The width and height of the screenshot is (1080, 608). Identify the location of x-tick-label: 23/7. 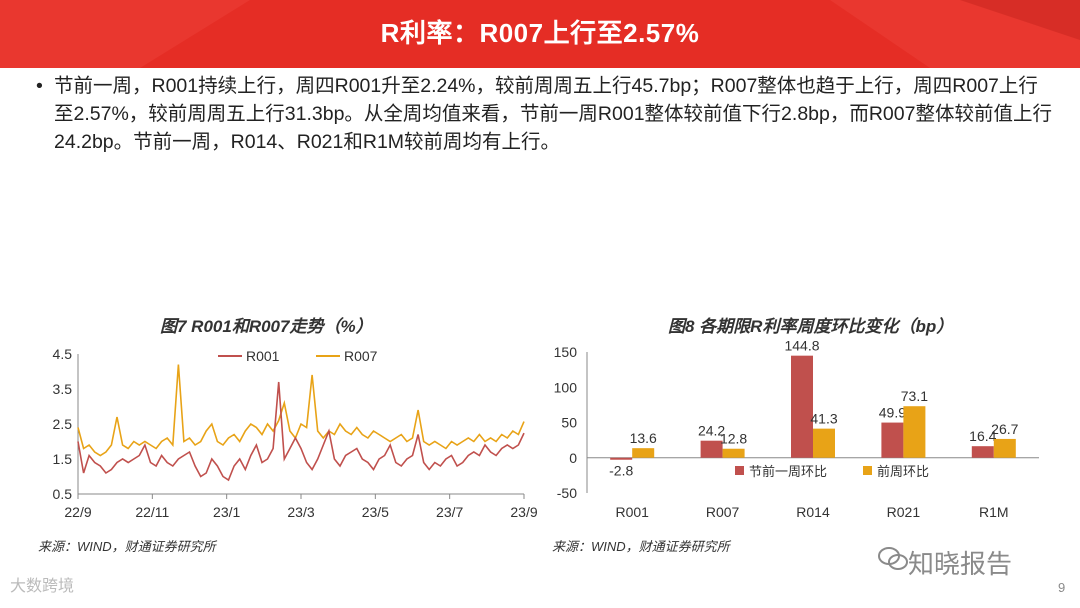
(449, 512).